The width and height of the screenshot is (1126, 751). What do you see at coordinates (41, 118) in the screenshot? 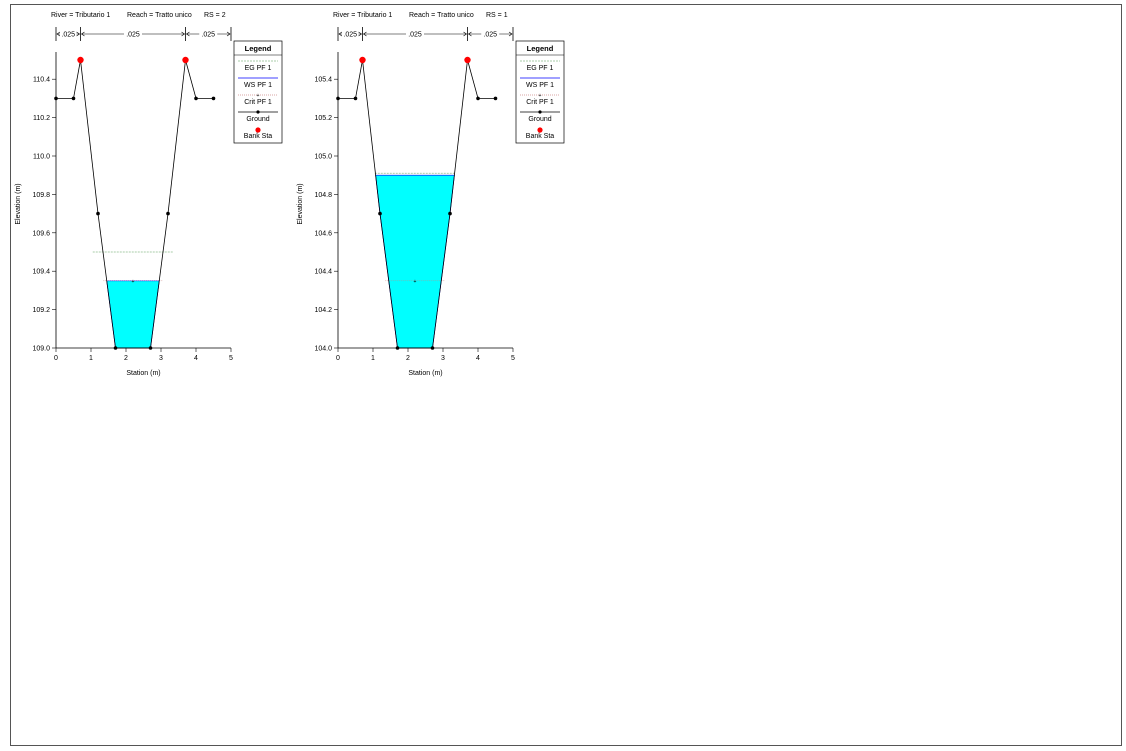
I see `y-tick-label: 110.2` at bounding box center [41, 118].